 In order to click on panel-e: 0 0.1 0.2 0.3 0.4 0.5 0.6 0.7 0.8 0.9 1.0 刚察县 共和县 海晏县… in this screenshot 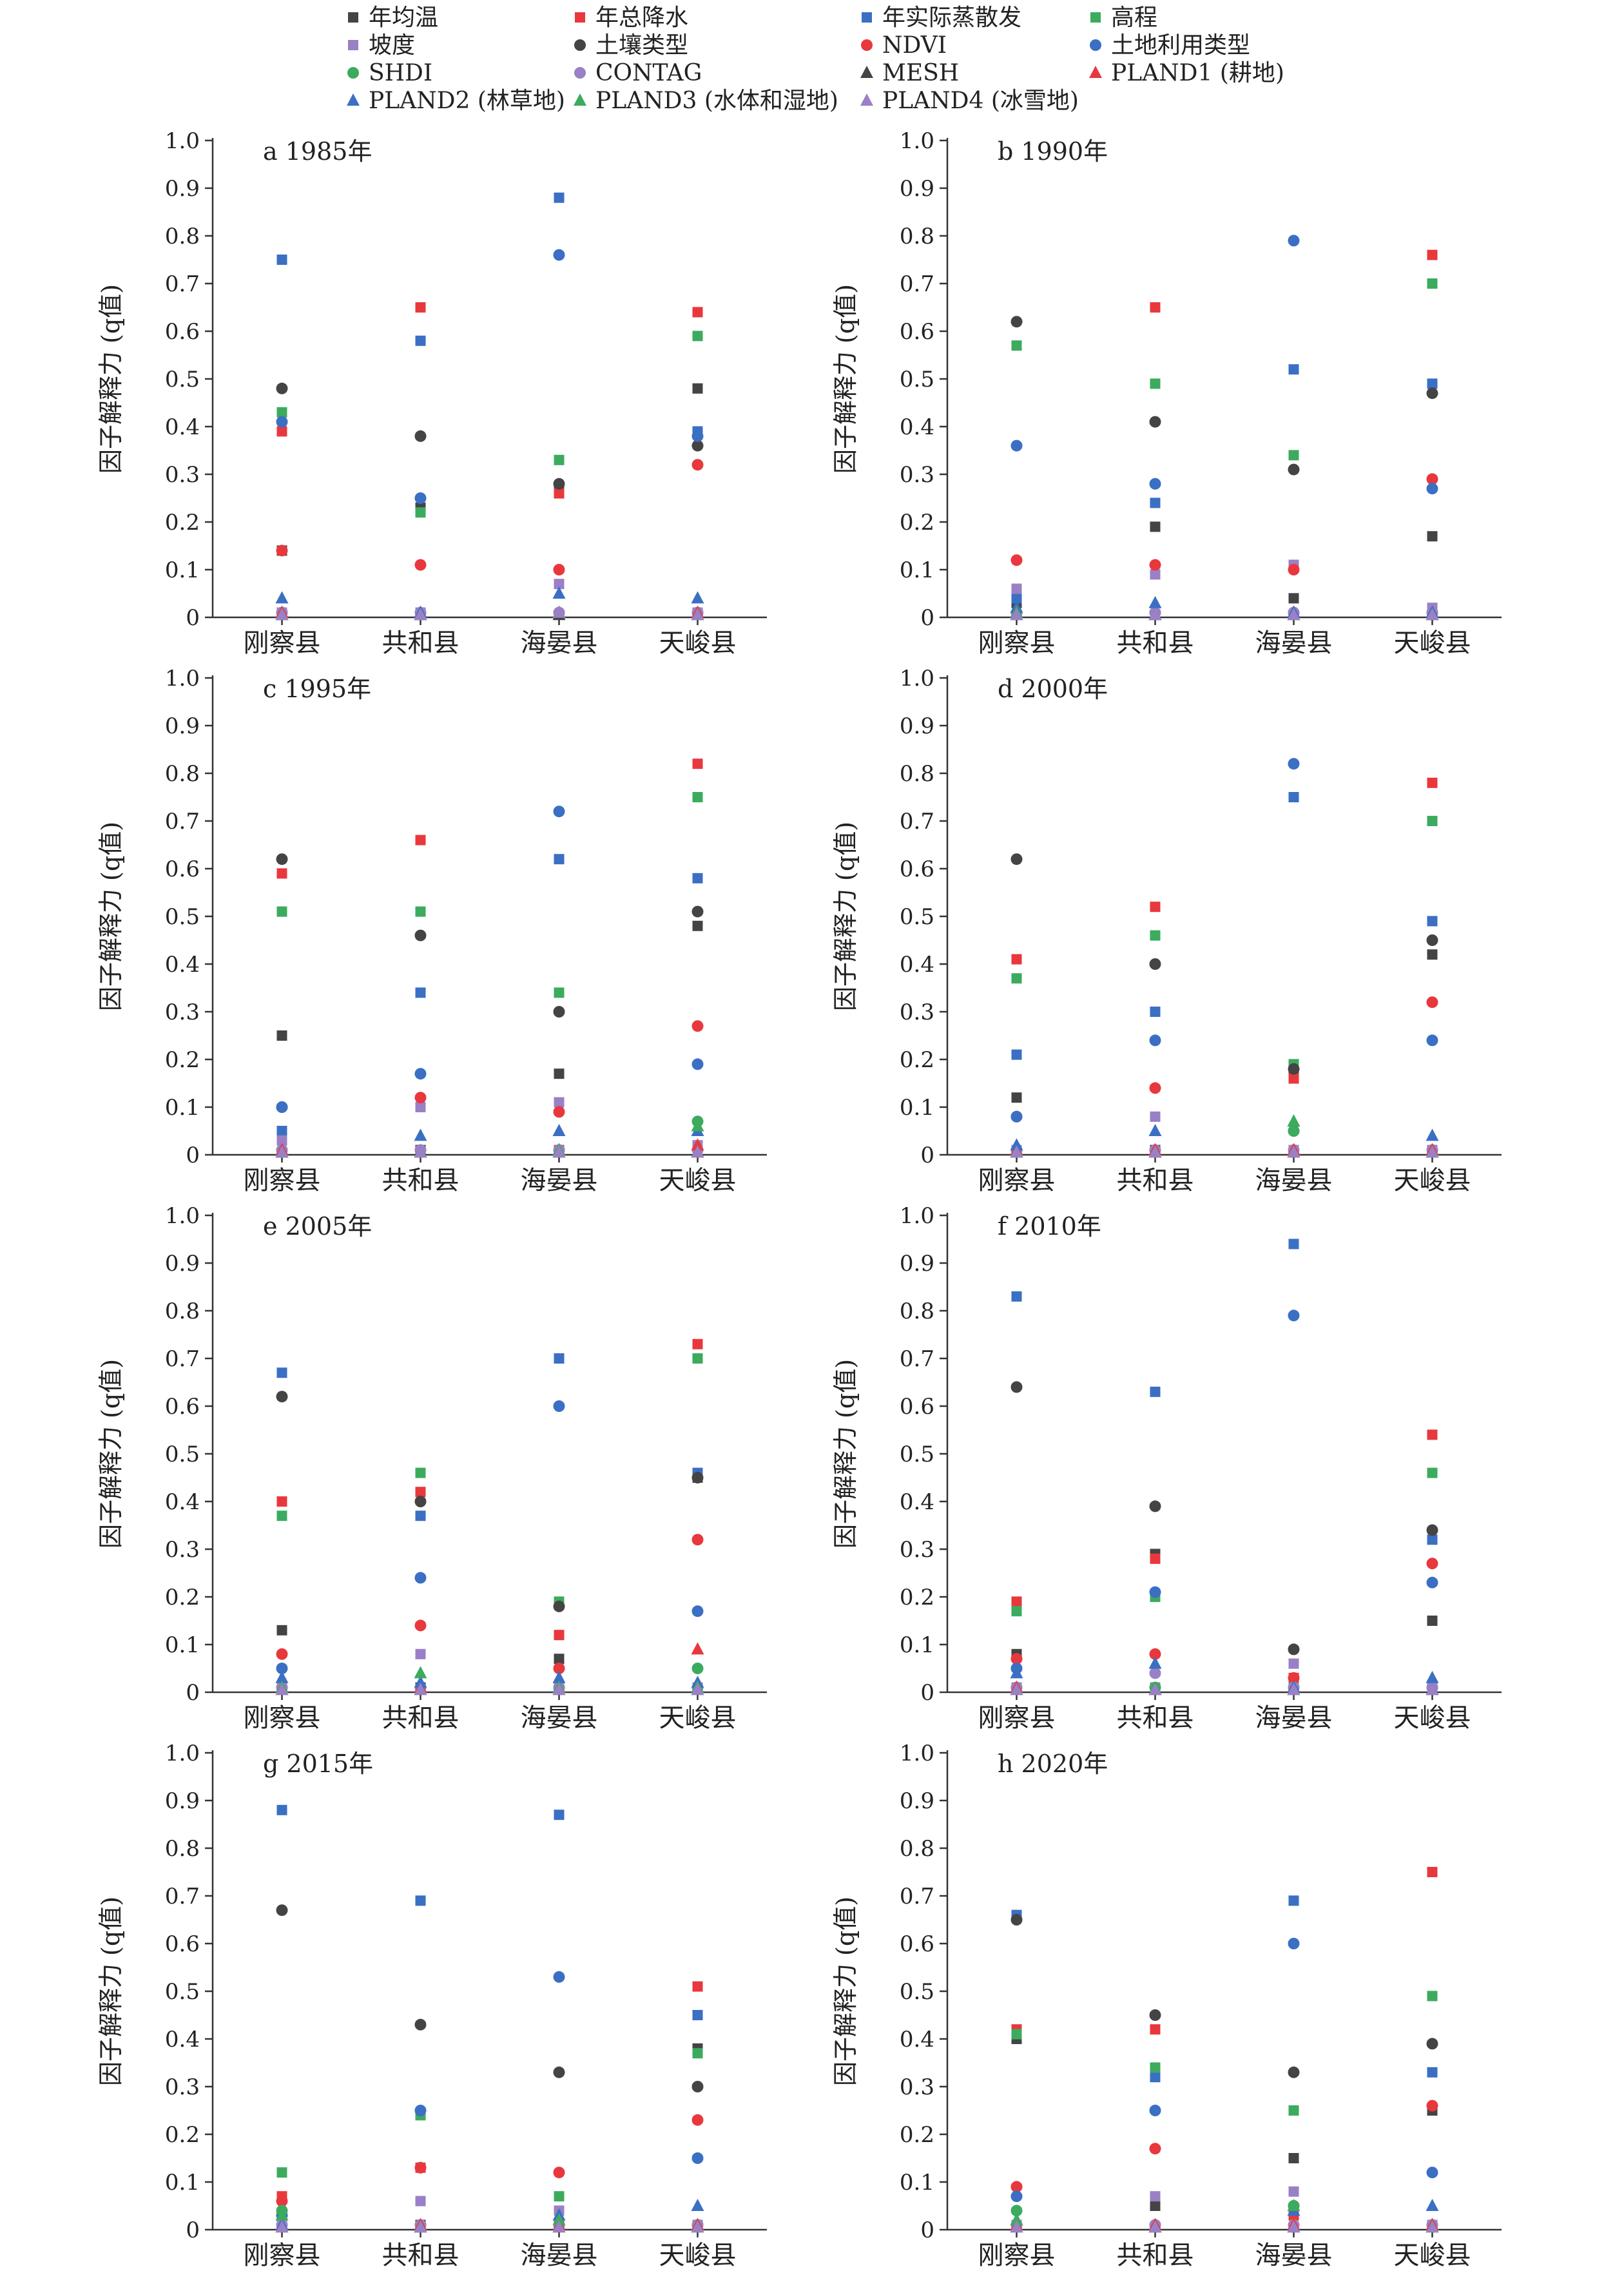, I will do `click(432, 1468)`.